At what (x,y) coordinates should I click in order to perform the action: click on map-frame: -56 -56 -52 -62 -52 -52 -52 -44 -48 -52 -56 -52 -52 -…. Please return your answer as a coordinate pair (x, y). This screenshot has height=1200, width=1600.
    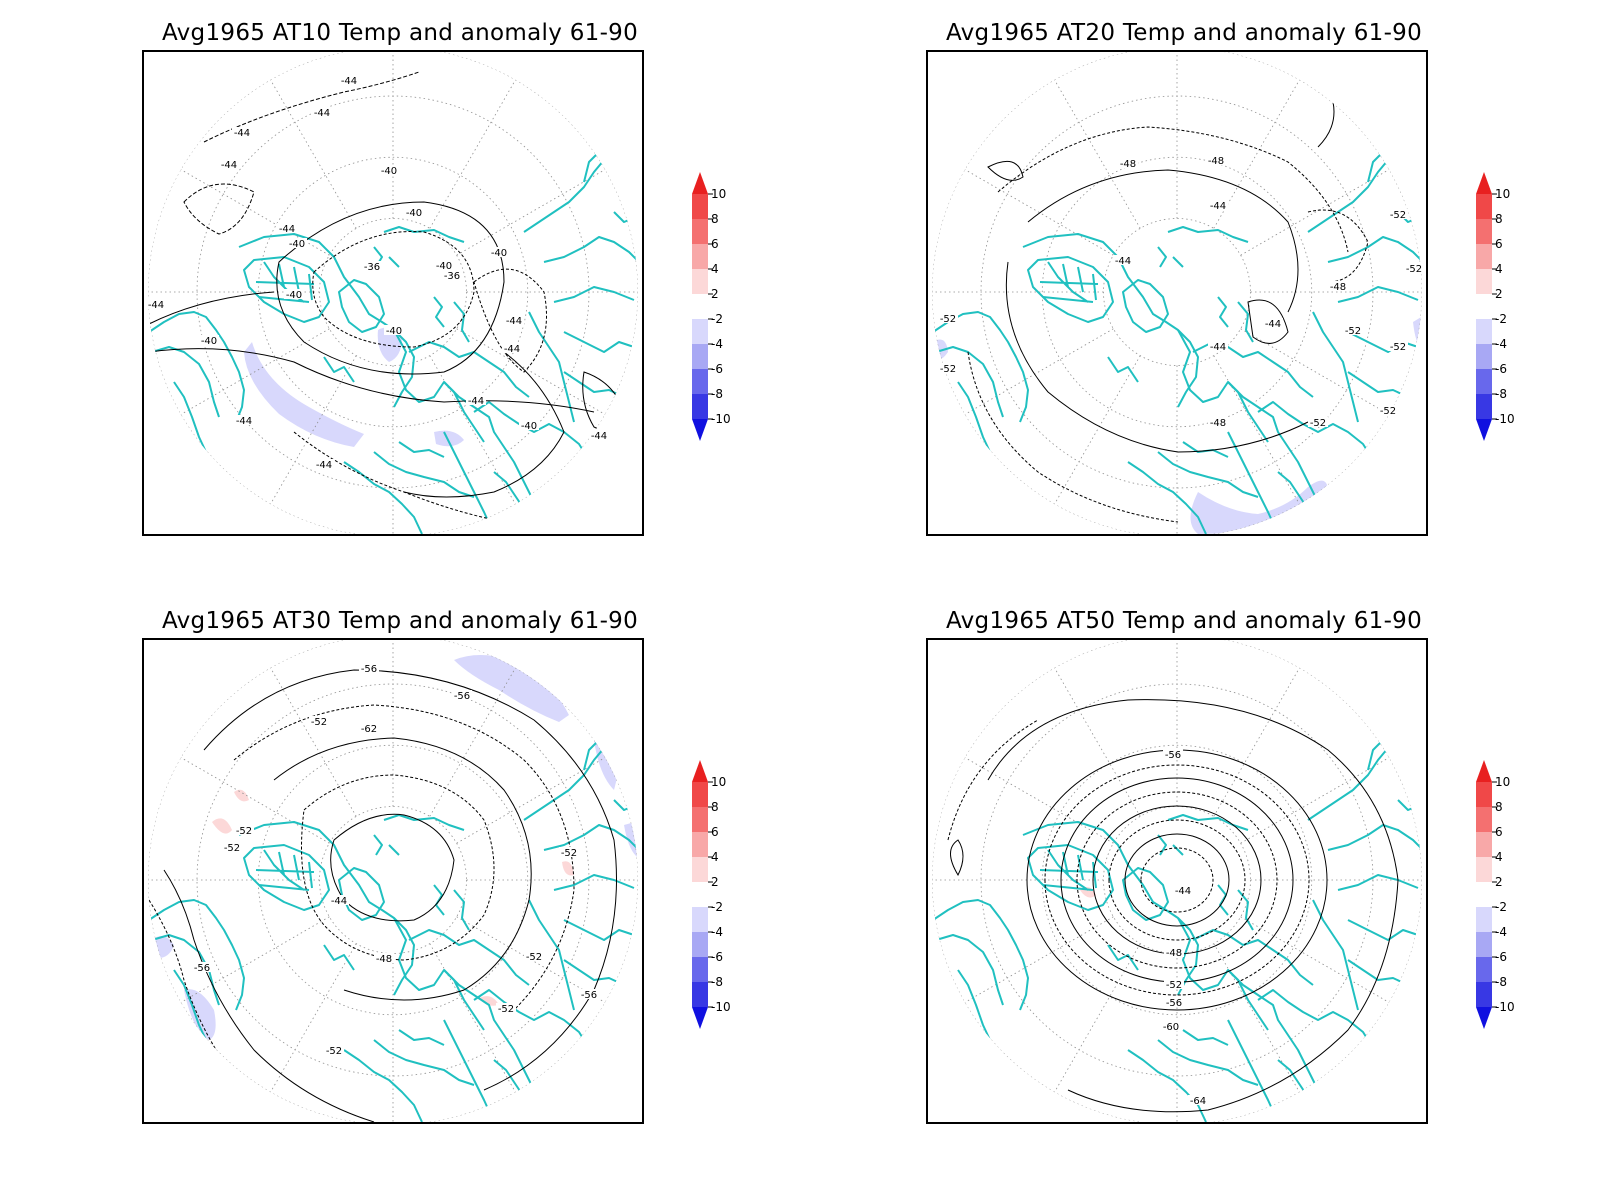
    Looking at the image, I should click on (393, 881).